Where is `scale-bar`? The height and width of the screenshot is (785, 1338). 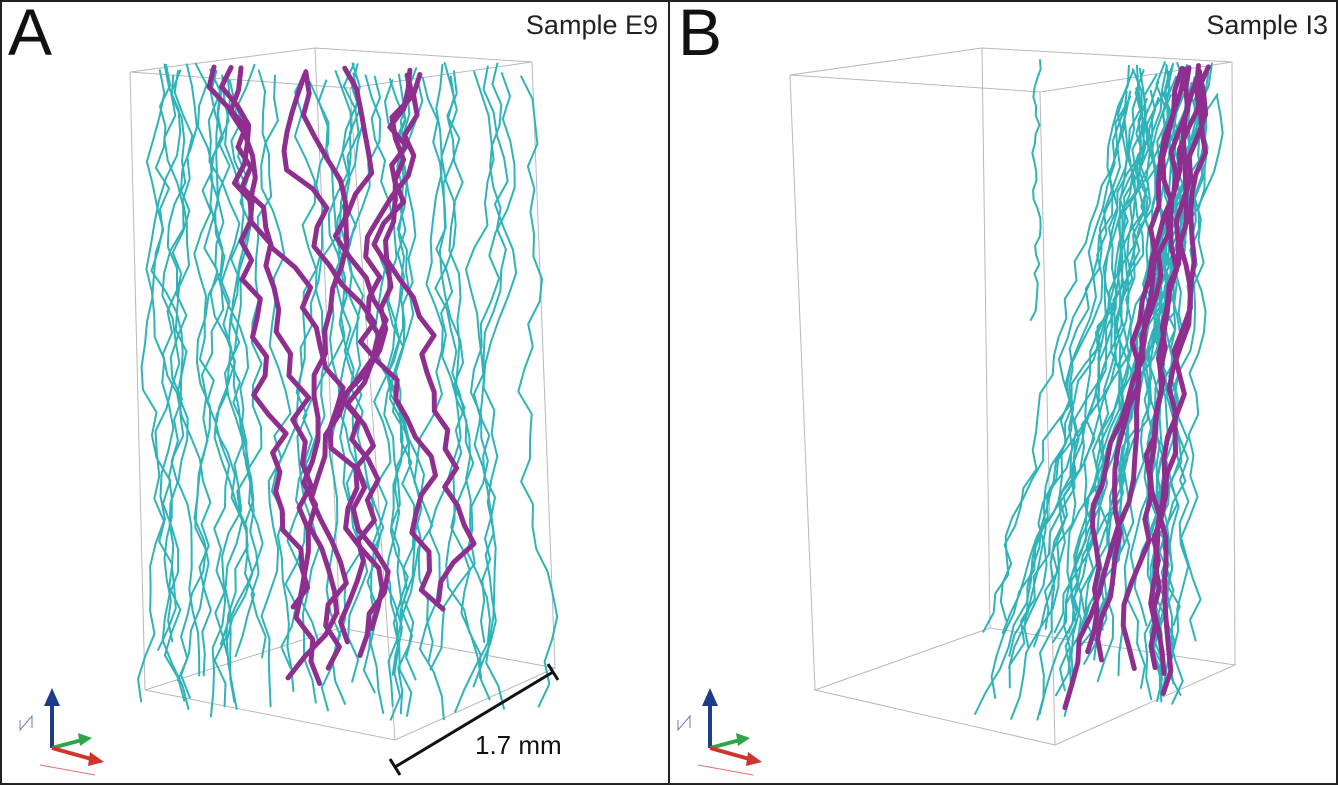 scale-bar is located at coordinates (474, 719).